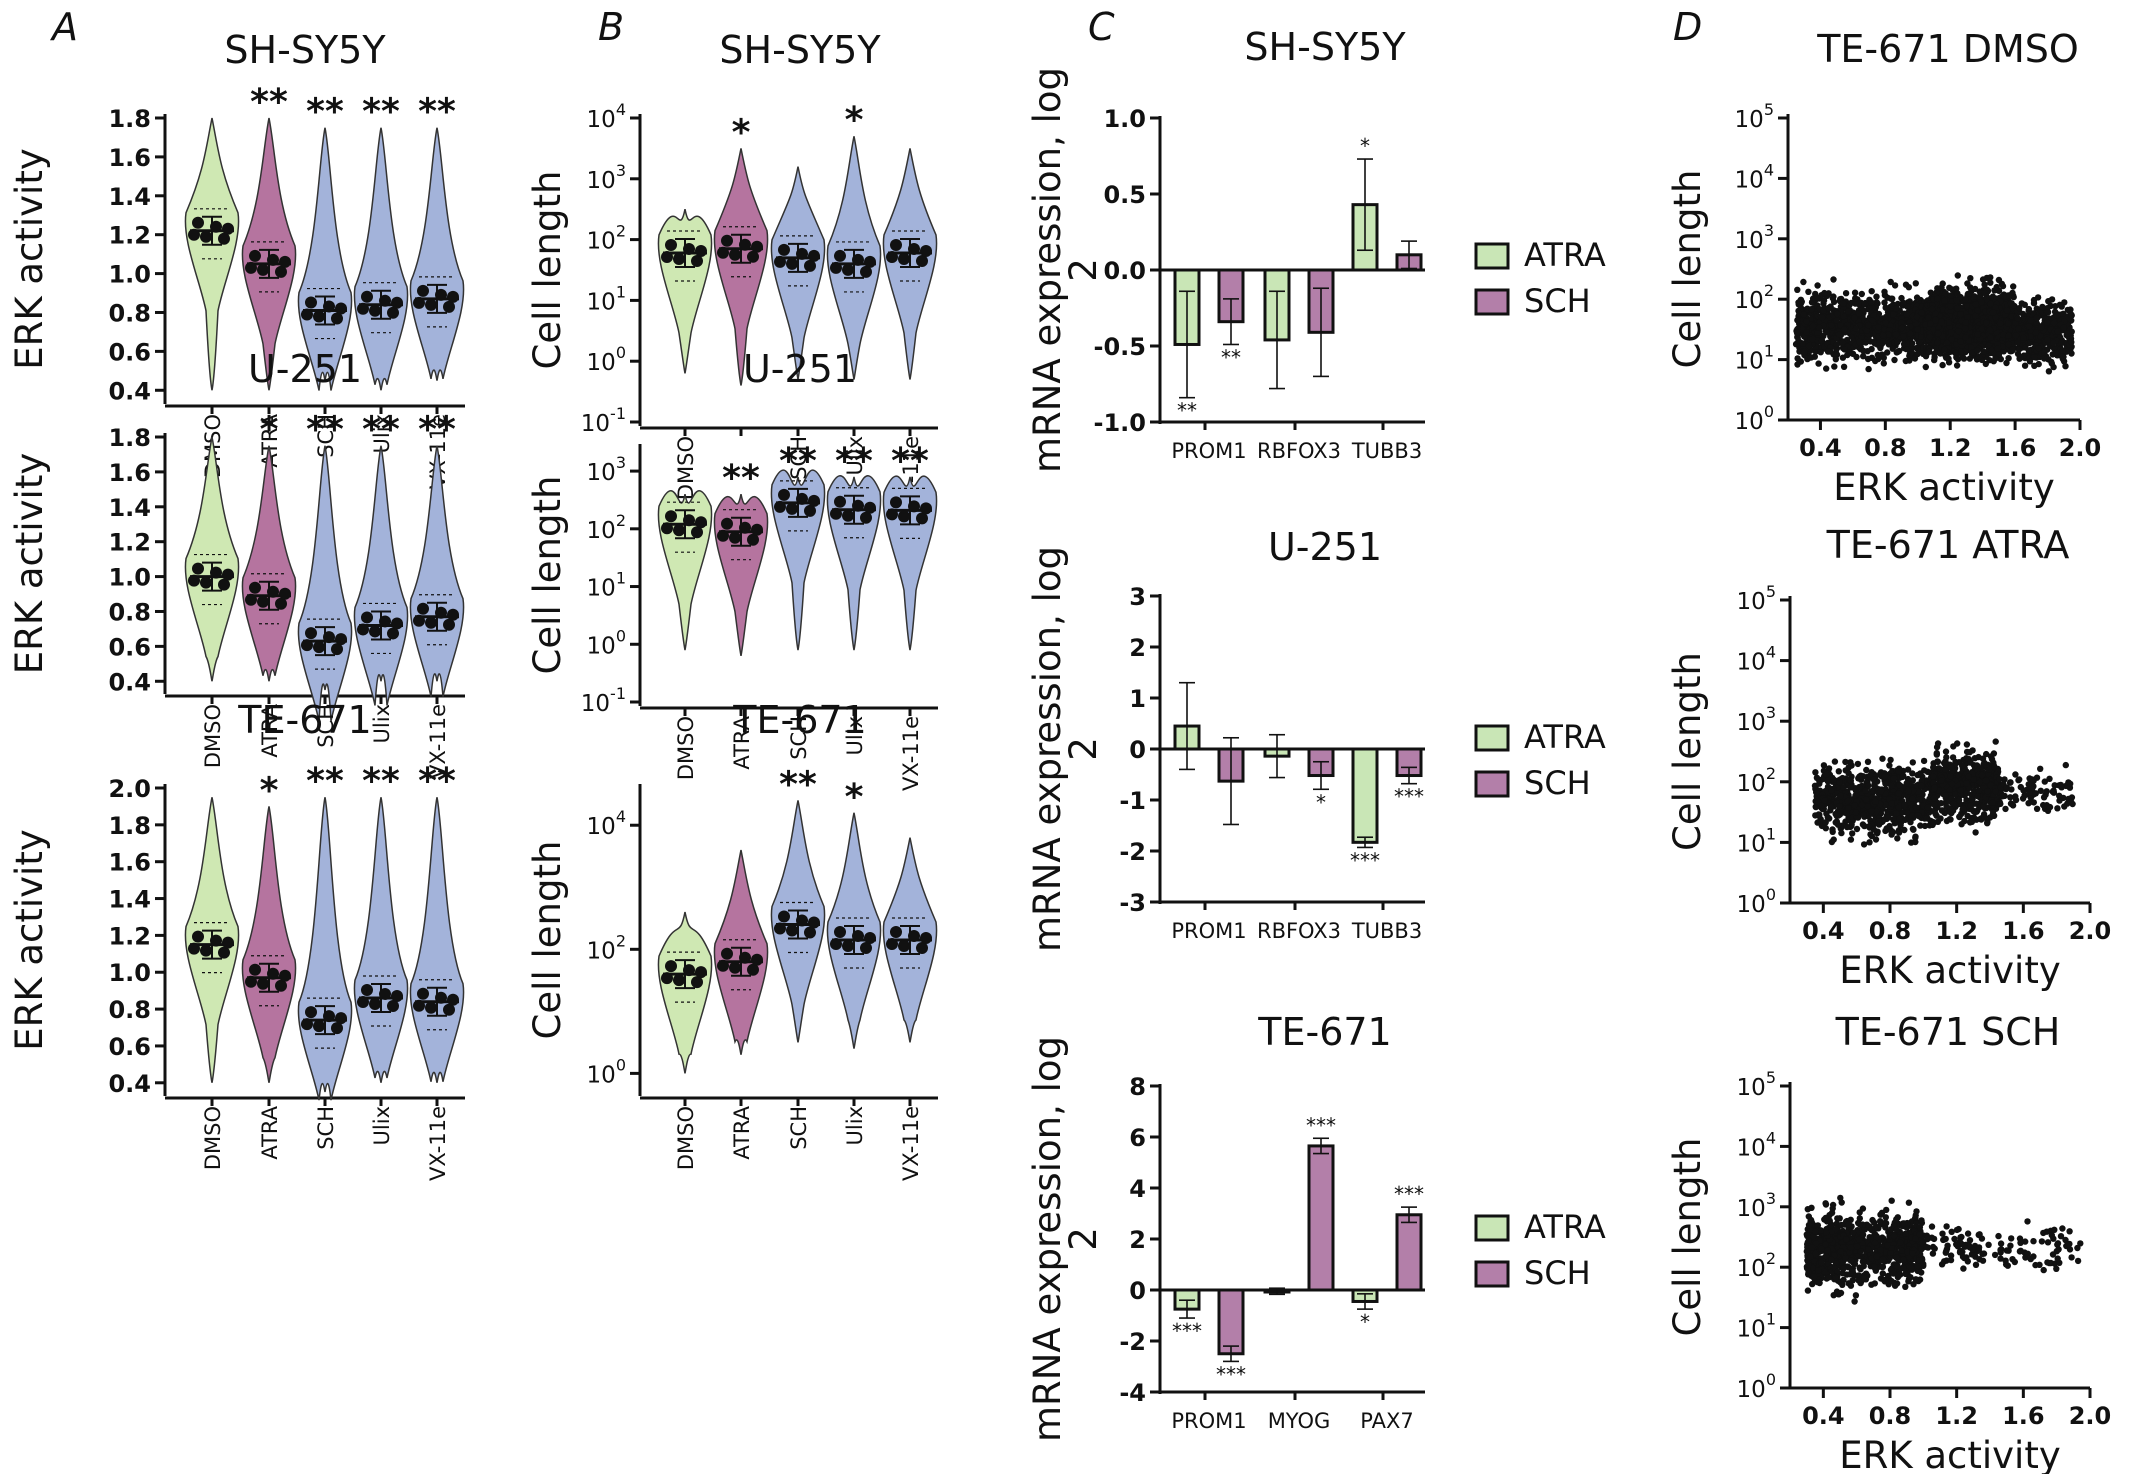 This screenshot has height=1474, width=2133. I want to click on x-tick-label: SCH, so click(799, 458).